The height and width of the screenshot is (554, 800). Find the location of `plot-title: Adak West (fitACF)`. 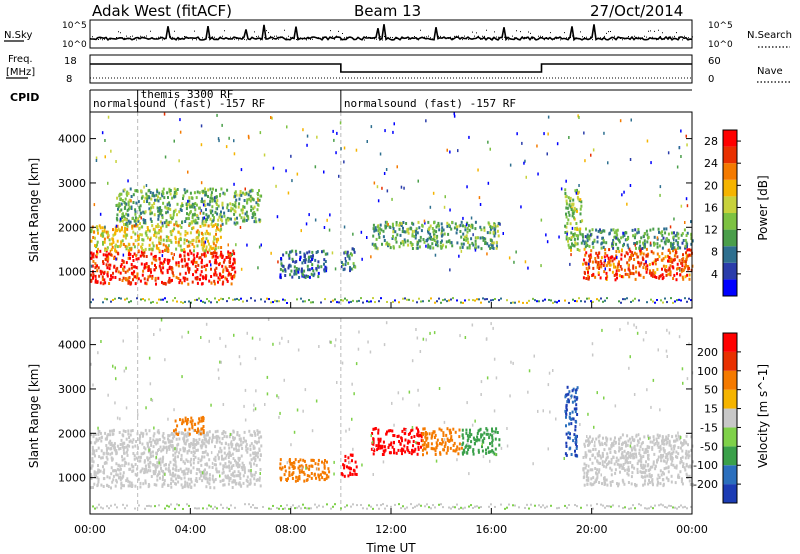

plot-title: Adak West (fitACF) is located at coordinates (162, 11).